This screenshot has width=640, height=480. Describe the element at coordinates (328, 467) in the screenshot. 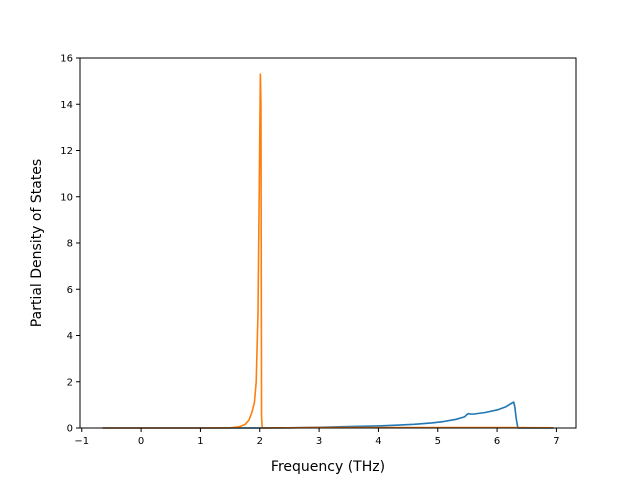

I see `x-axis-title: Frequency (THz)` at that location.